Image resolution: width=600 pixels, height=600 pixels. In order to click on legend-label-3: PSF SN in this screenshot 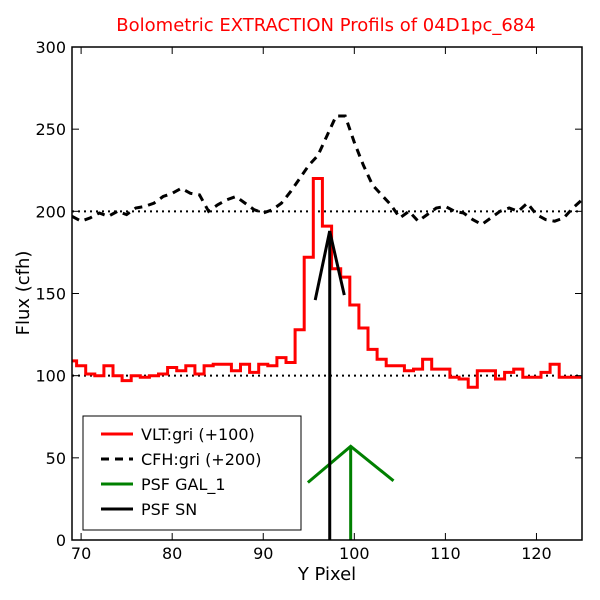, I will do `click(169, 509)`.